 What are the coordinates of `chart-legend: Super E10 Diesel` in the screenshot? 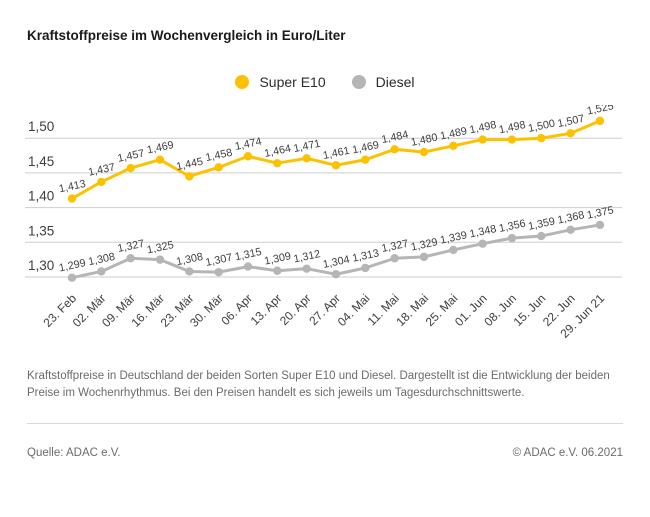 It's located at (325, 82).